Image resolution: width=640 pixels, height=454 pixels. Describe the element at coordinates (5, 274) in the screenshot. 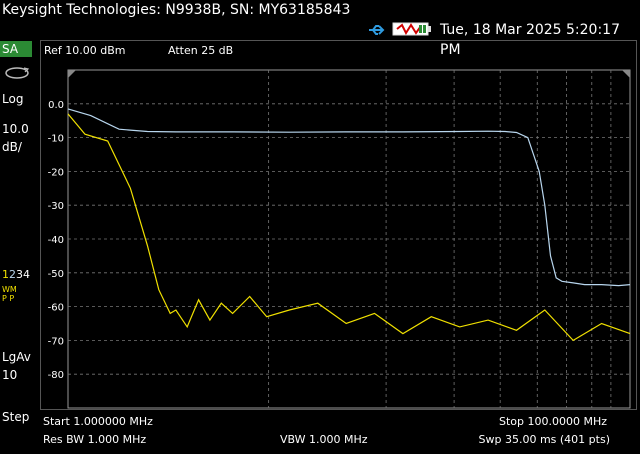

I see `trace-1-label: 1` at that location.